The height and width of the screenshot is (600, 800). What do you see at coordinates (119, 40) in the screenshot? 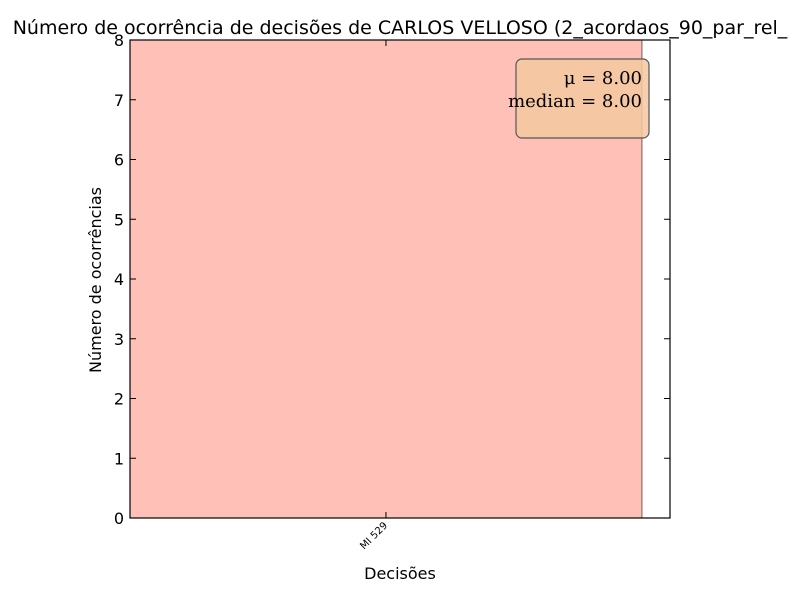
I see `y-tick-label: 8` at bounding box center [119, 40].